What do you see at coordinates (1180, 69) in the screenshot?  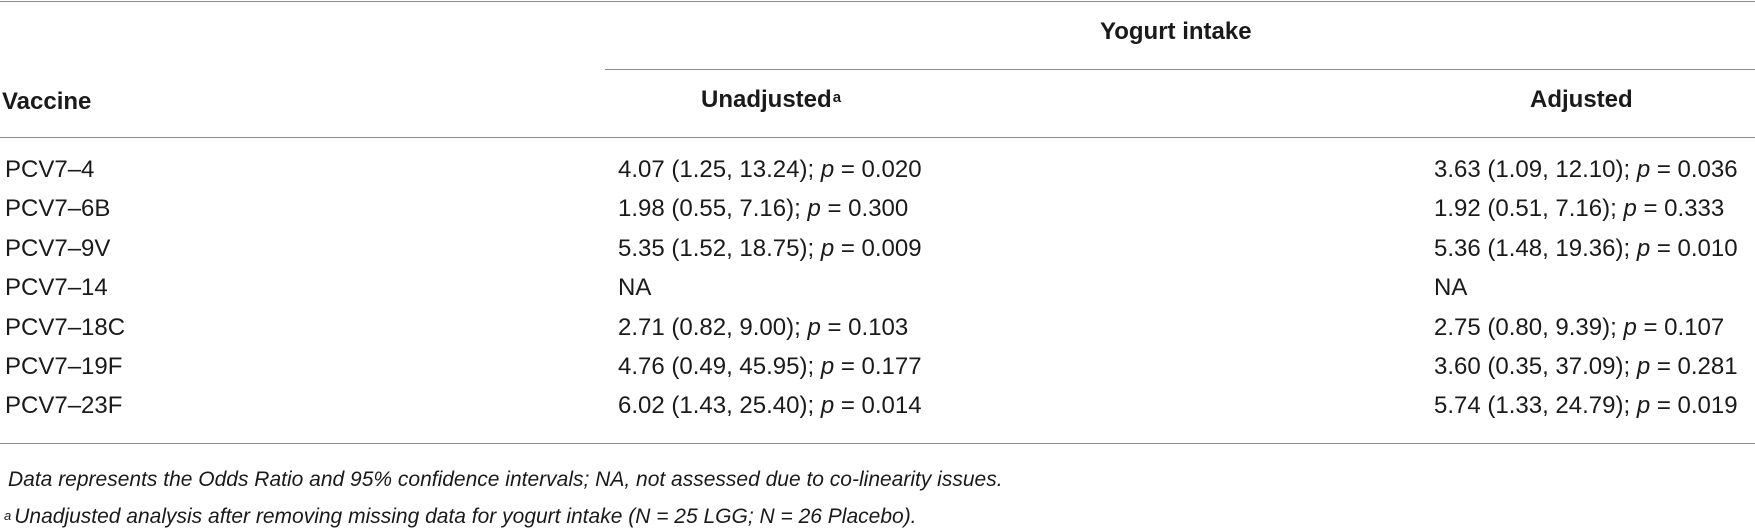 I see `group-header-rule` at bounding box center [1180, 69].